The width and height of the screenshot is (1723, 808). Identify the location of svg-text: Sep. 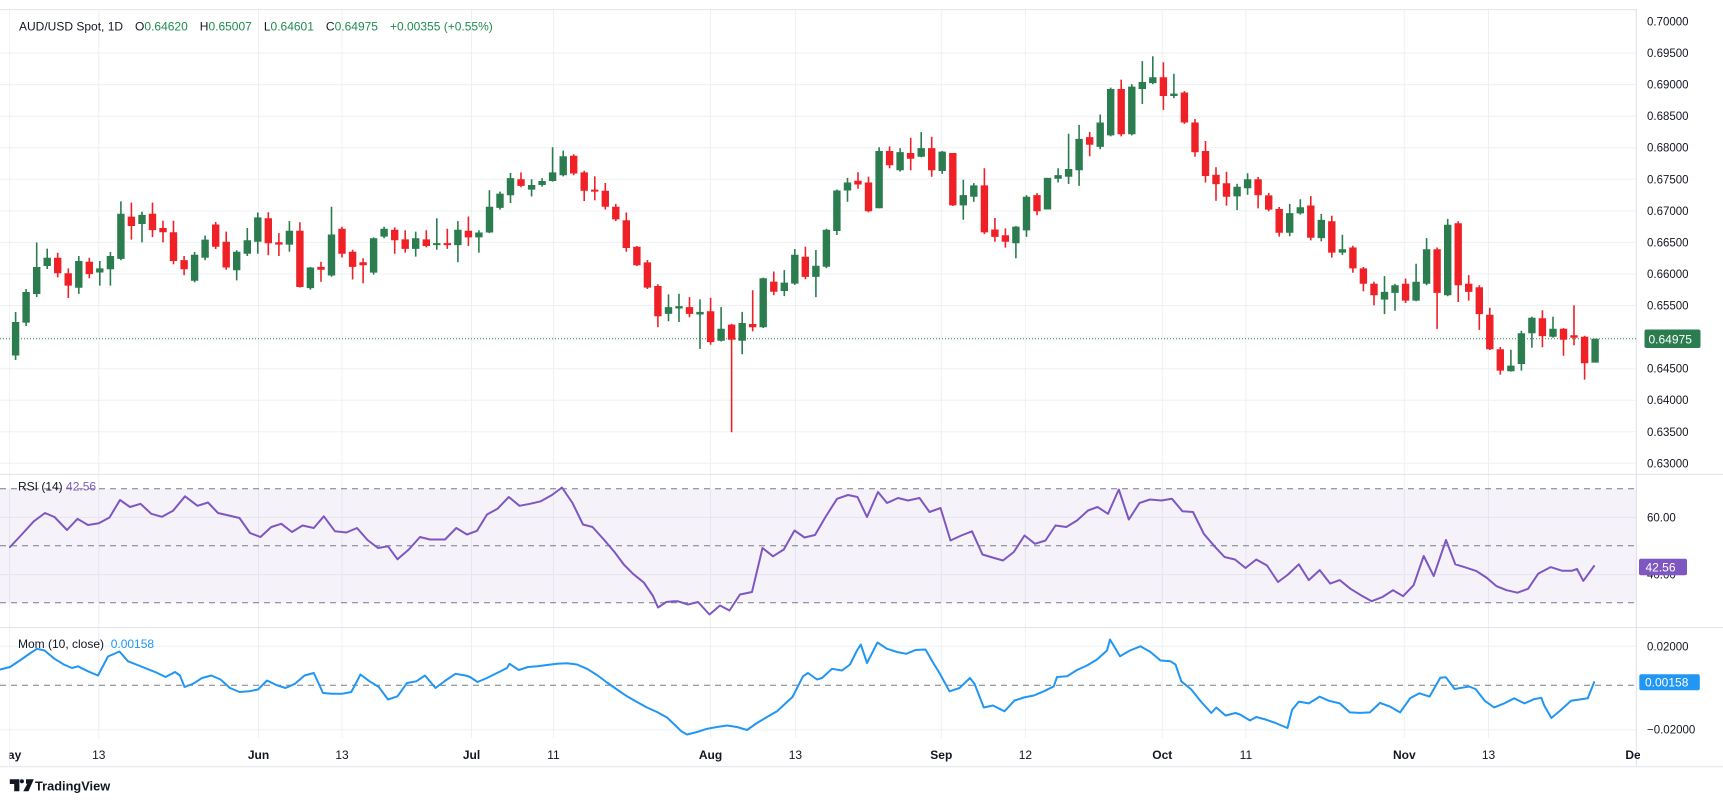
(941, 755).